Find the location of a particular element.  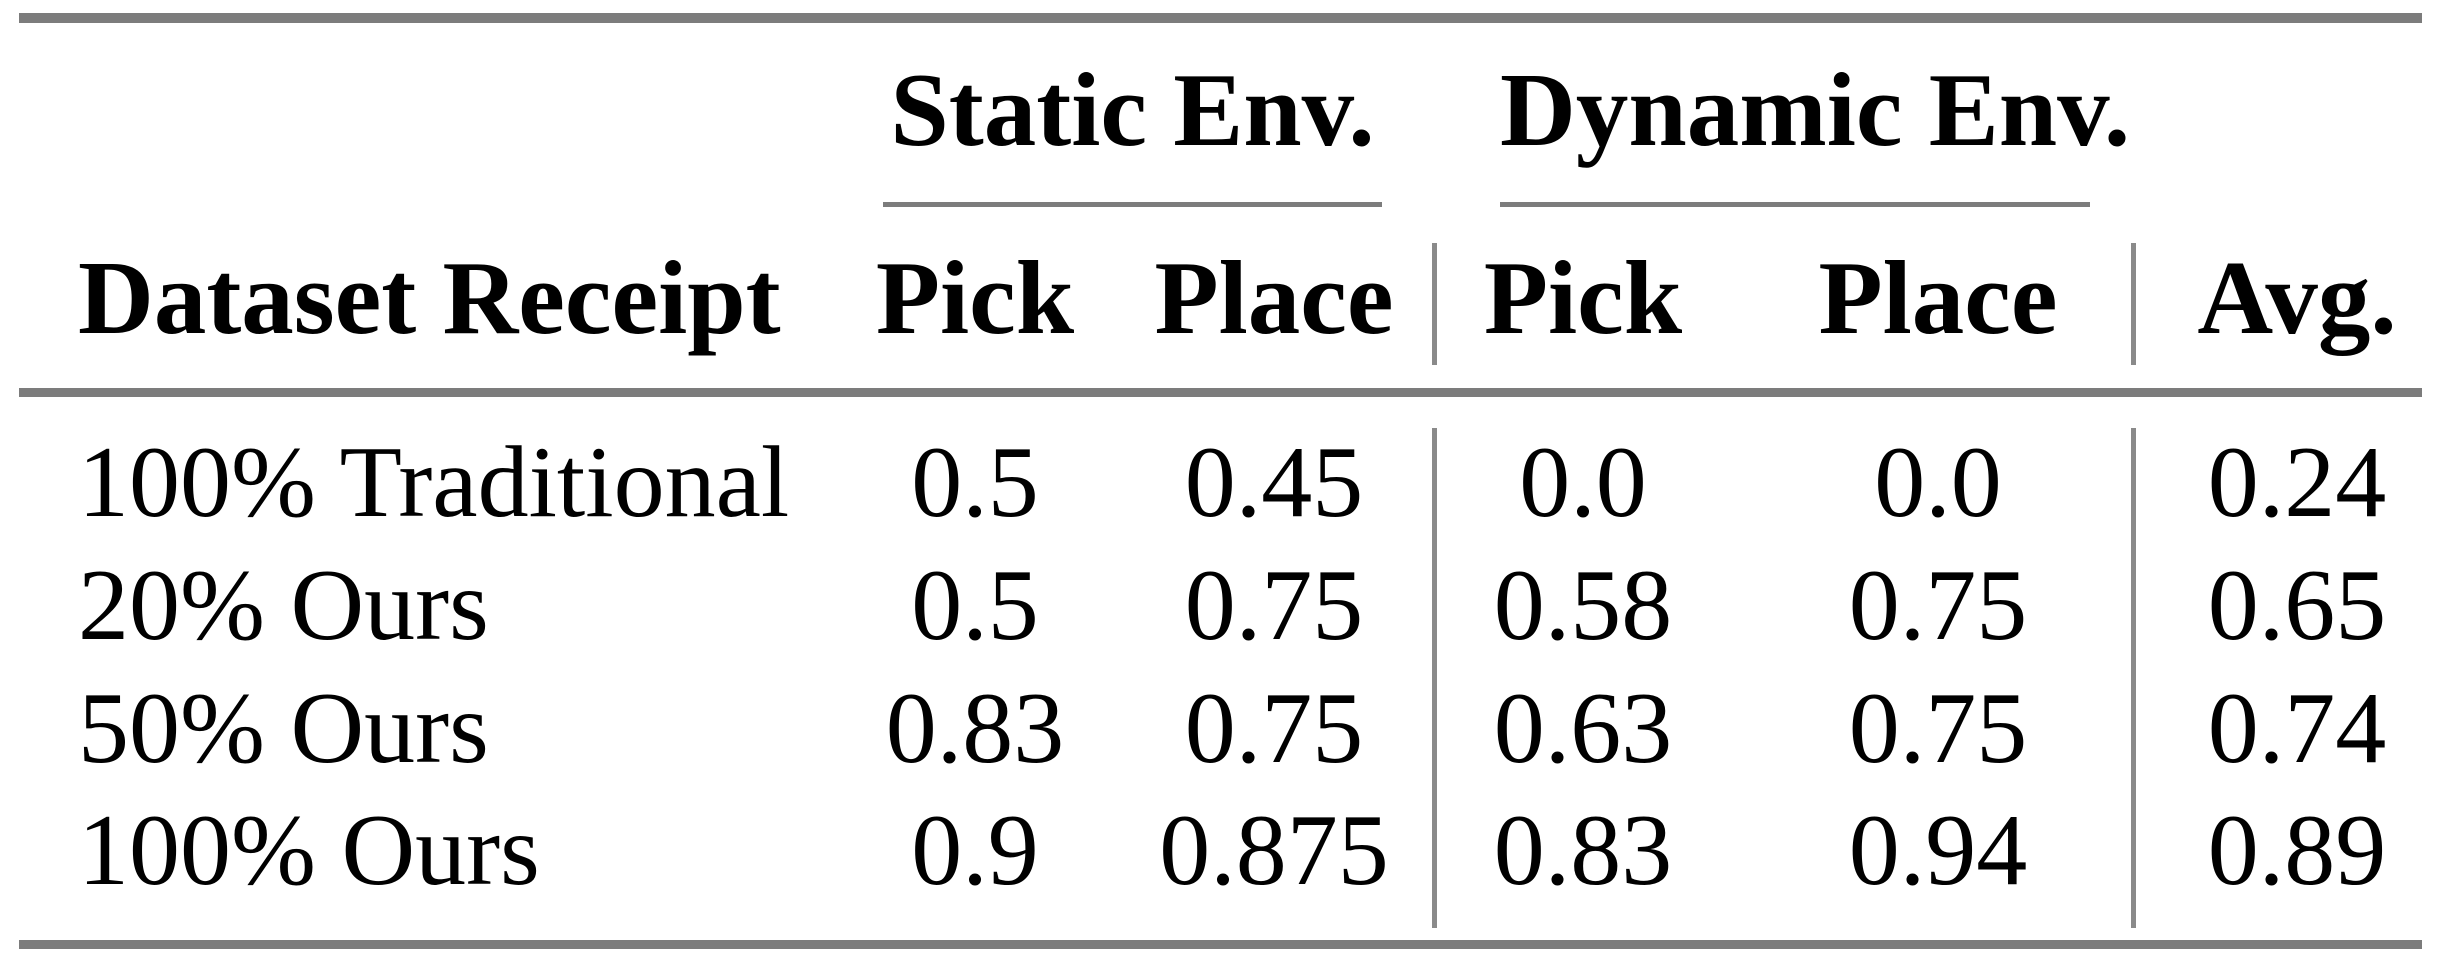

column-header-static-pick: Pick is located at coordinates (975, 297).